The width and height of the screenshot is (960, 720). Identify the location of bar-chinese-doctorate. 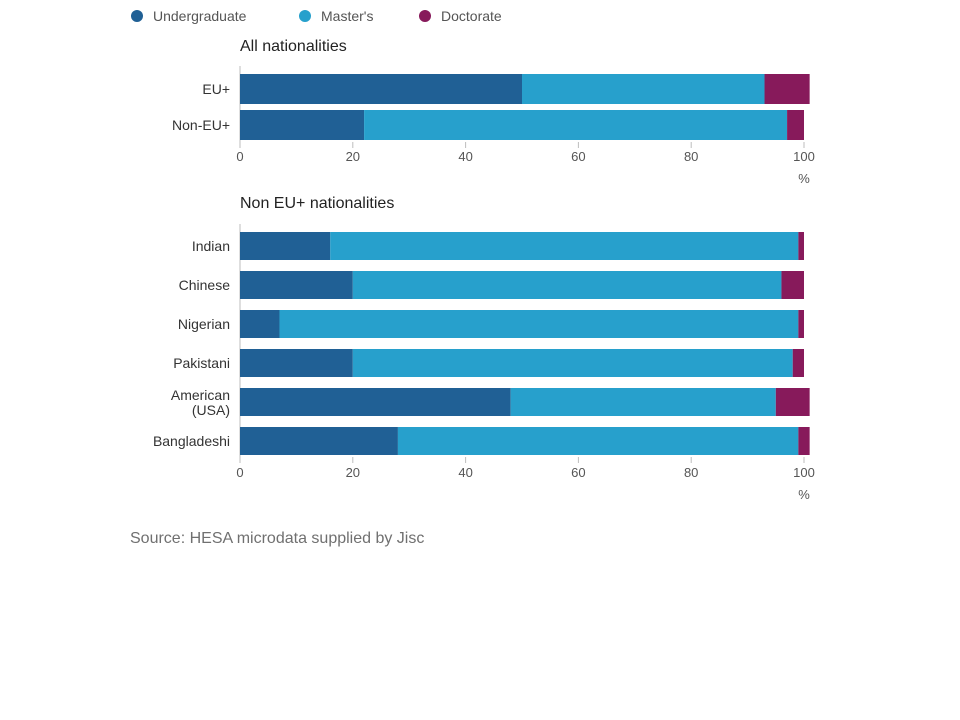
(792, 285).